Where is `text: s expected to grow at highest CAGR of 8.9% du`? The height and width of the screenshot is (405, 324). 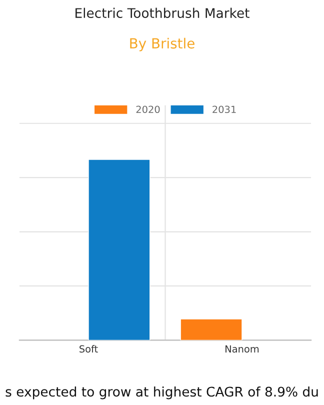 text: s expected to grow at highest CAGR of 8.9% du is located at coordinates (162, 393).